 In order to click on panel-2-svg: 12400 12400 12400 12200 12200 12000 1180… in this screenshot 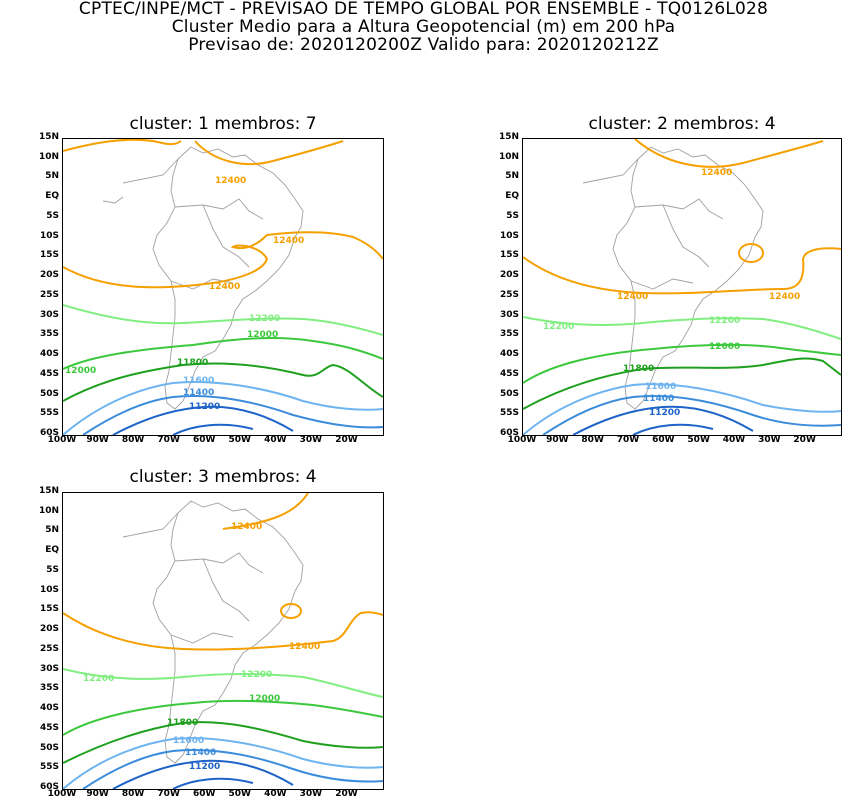, I will do `click(682, 287)`.